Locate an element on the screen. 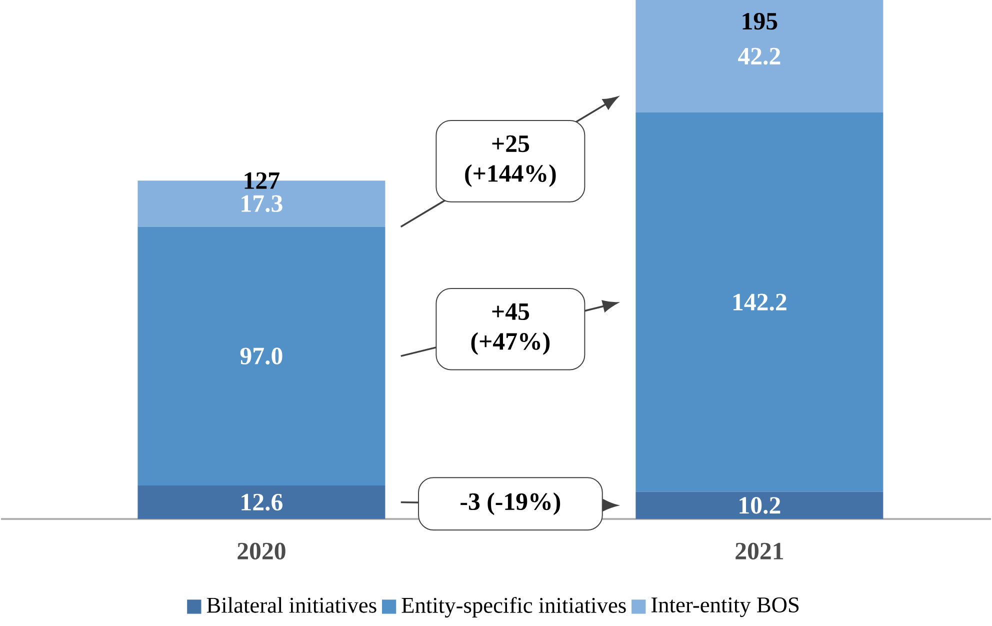 The height and width of the screenshot is (626, 992). x-tick-label: 2020 is located at coordinates (262, 551).